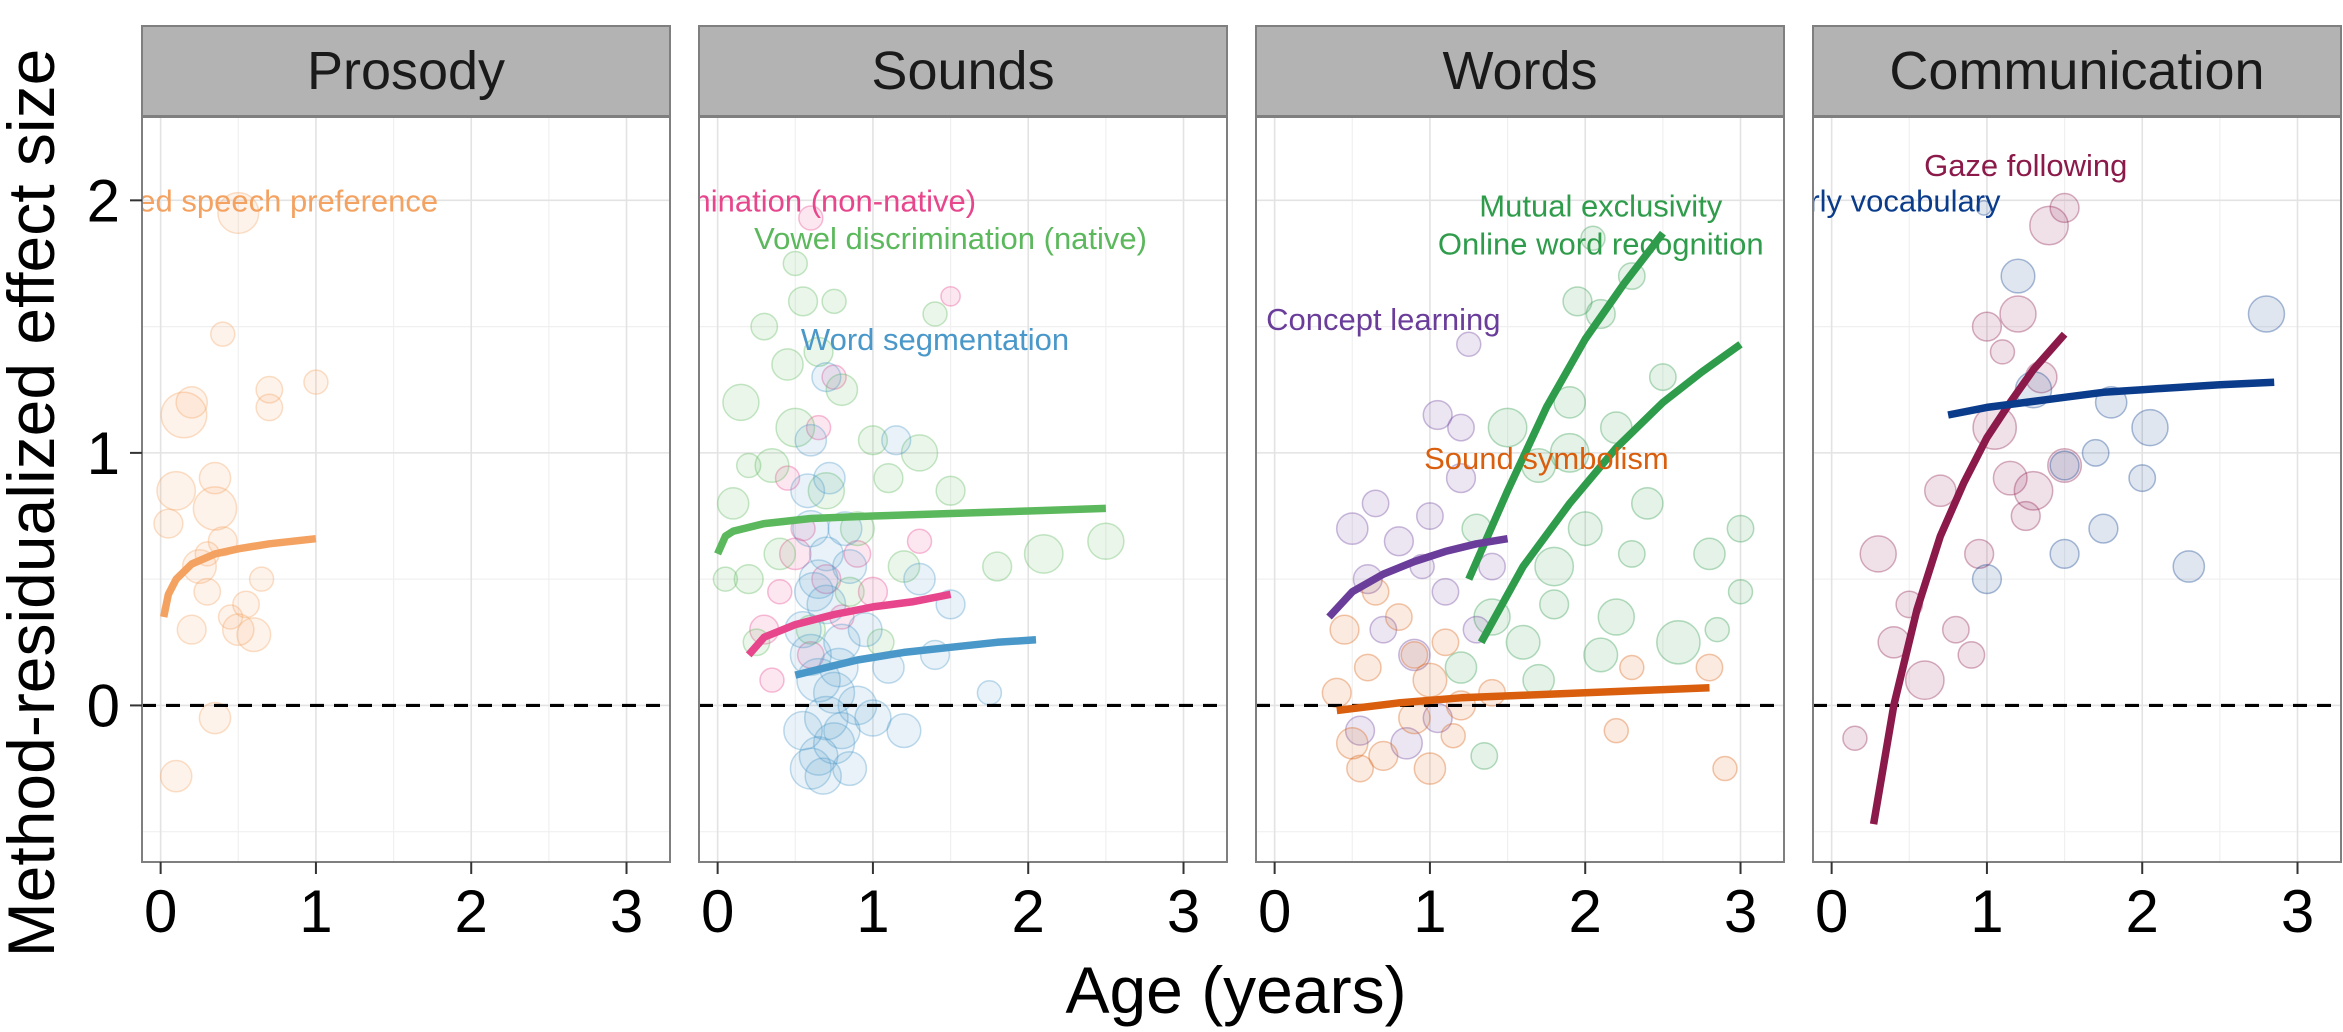 This screenshot has width=2343, height=1032. I want to click on points-group, so click(1599, 528).